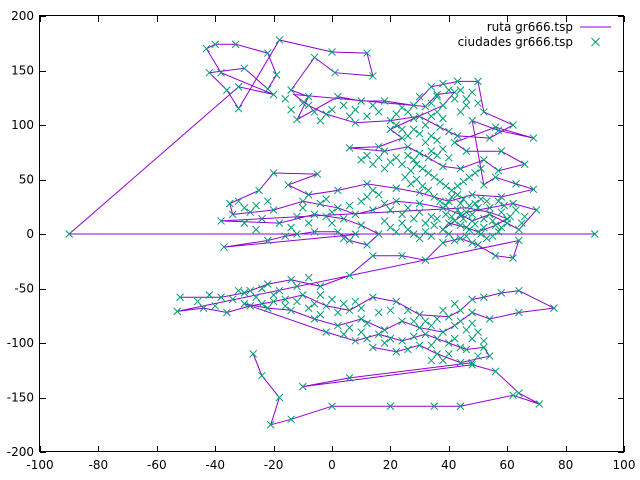 The height and width of the screenshot is (480, 640). Describe the element at coordinates (595, 42) in the screenshot. I see `legend-swatch-cities` at that location.